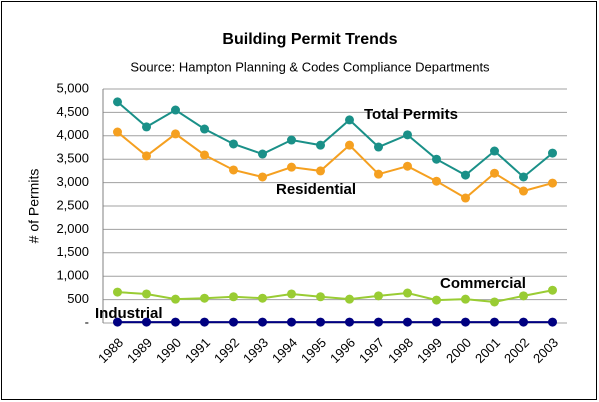 This screenshot has width=599, height=402. What do you see at coordinates (316, 189) in the screenshot?
I see `series-label: Residential` at bounding box center [316, 189].